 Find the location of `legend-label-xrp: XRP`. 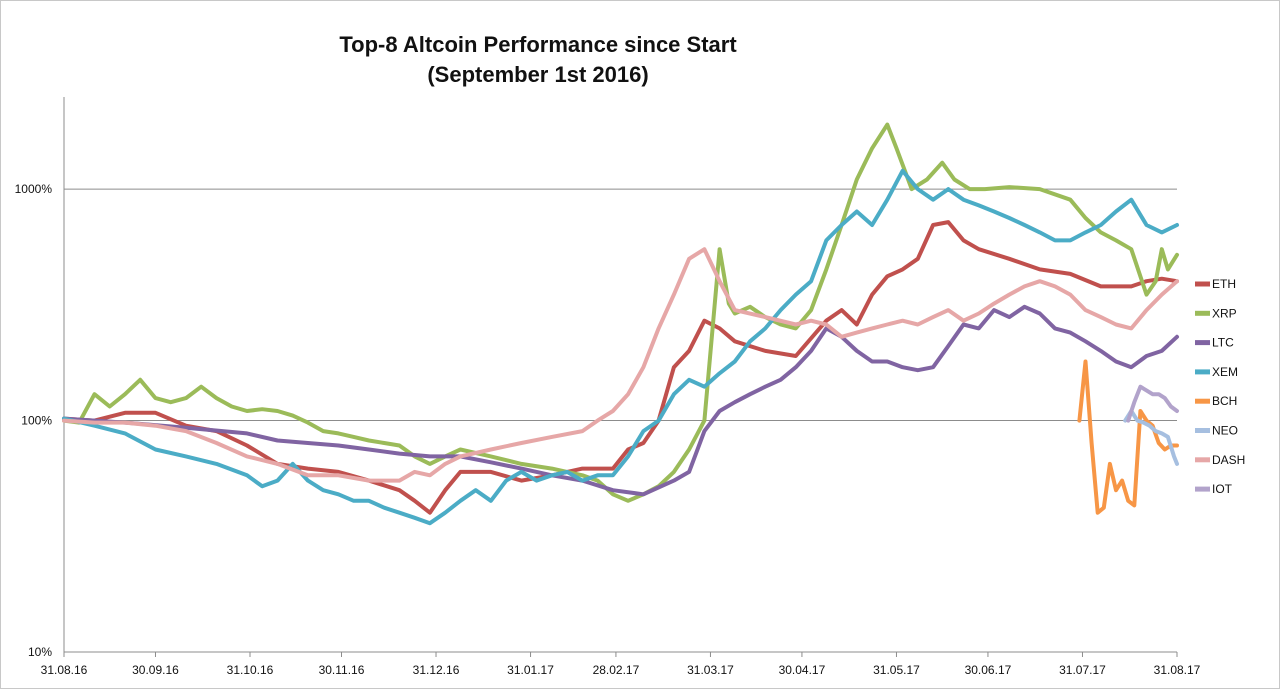

legend-label-xrp: XRP is located at coordinates (1224, 313).